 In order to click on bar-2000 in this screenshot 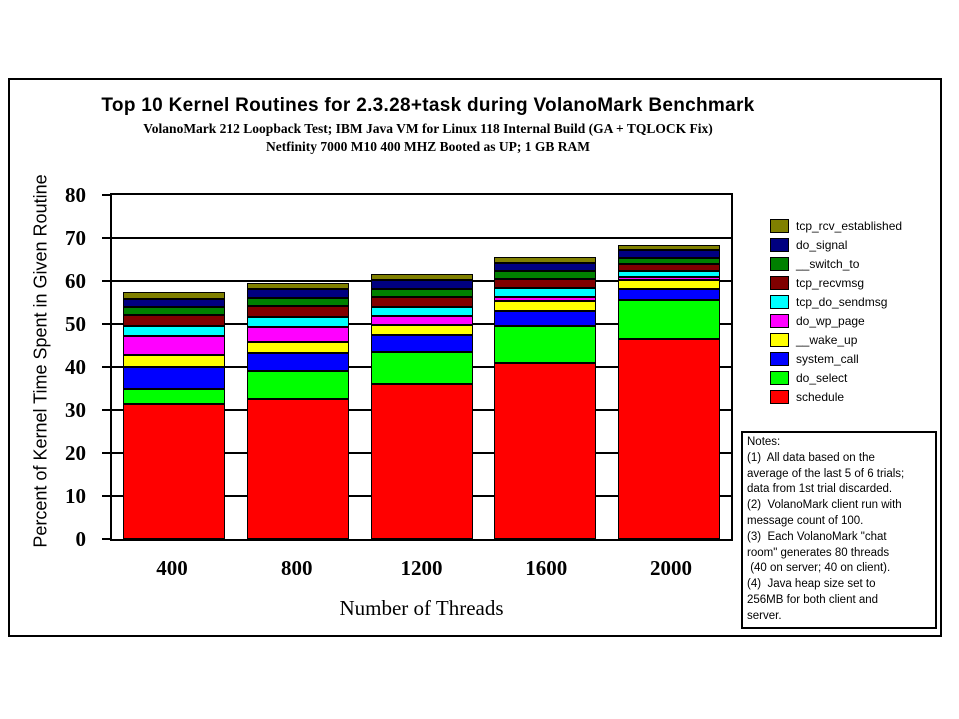, I will do `click(669, 392)`.